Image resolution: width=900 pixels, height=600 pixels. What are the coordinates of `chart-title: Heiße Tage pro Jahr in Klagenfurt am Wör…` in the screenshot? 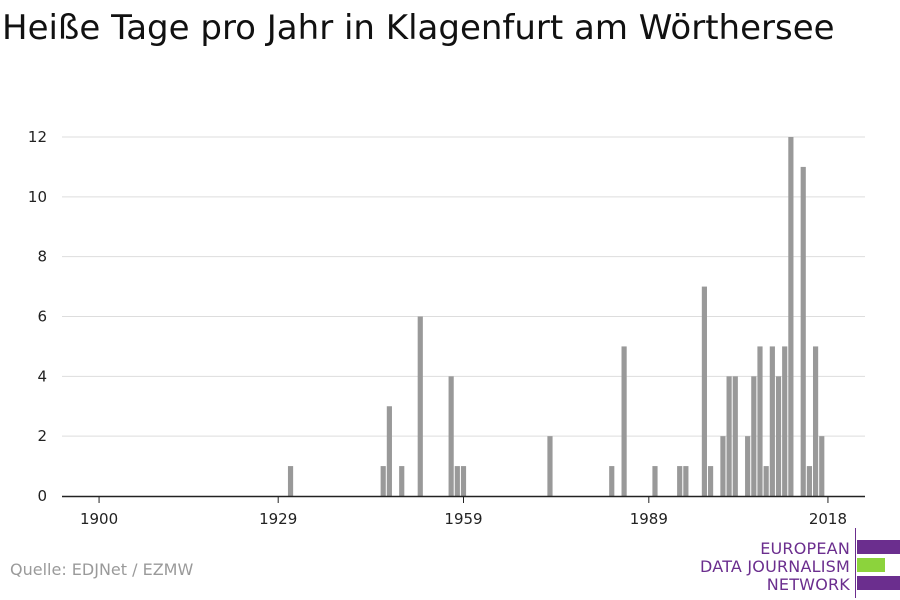 It's located at (418, 28).